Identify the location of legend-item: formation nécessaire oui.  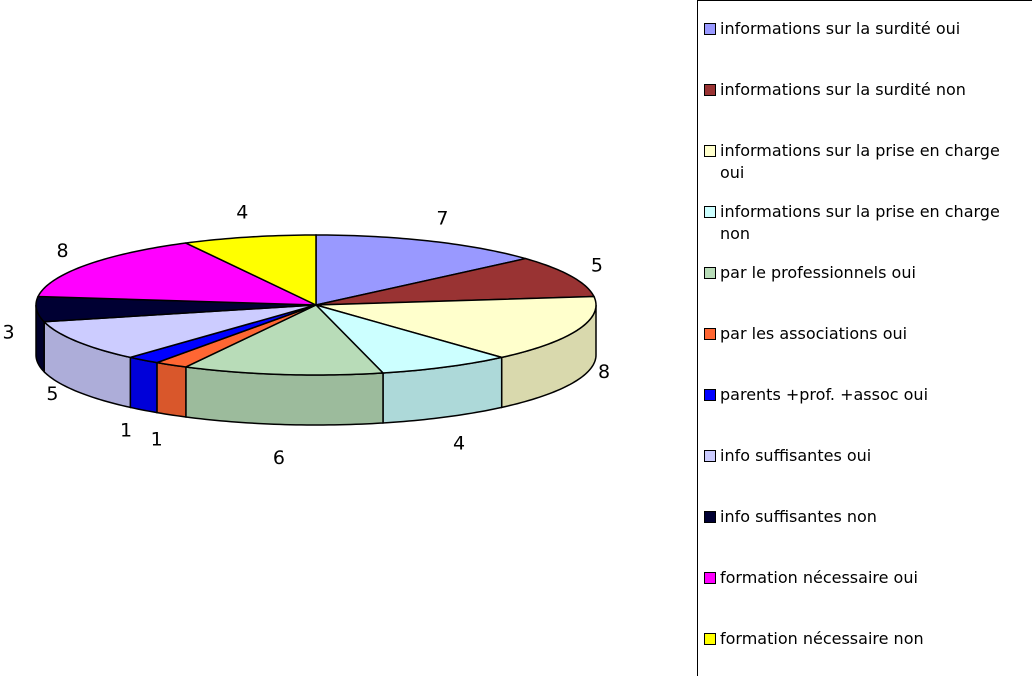
(866, 578).